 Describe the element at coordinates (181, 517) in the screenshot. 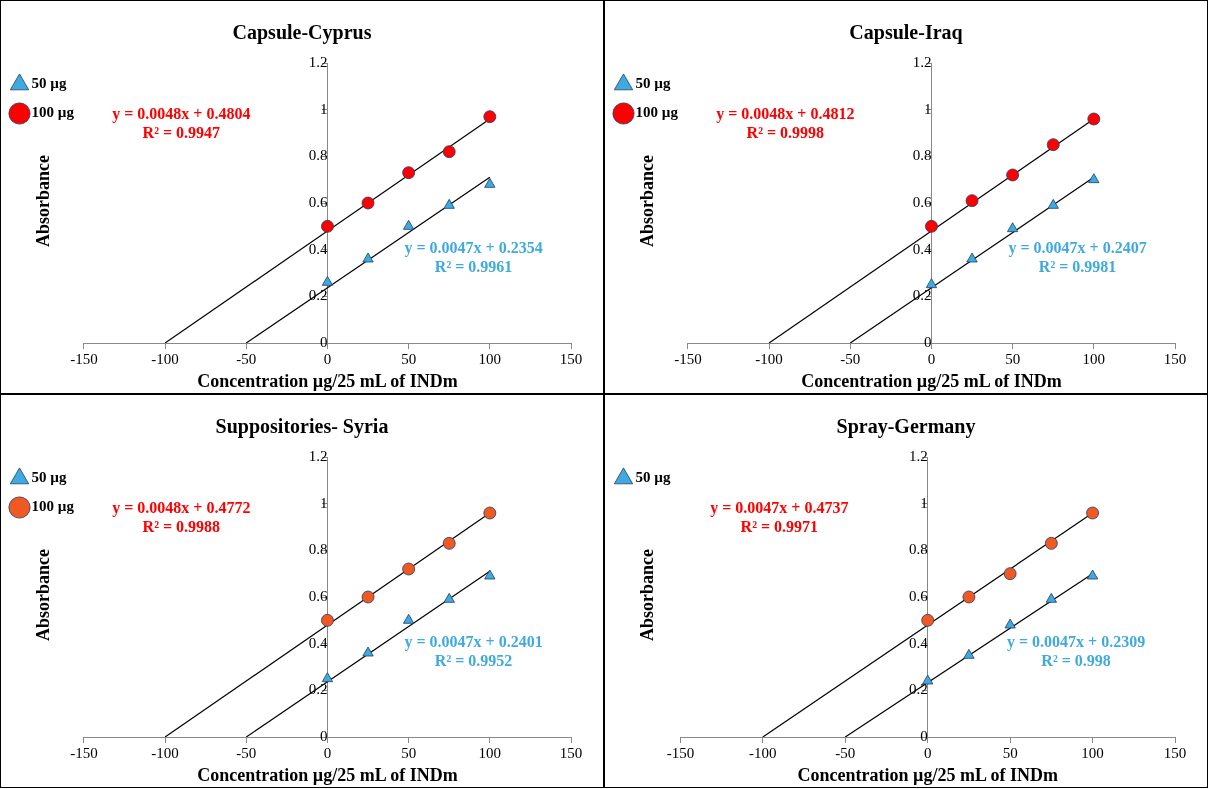

I see `annotation: y = 0.0048x + 0.4772 R² = 0.9988` at that location.